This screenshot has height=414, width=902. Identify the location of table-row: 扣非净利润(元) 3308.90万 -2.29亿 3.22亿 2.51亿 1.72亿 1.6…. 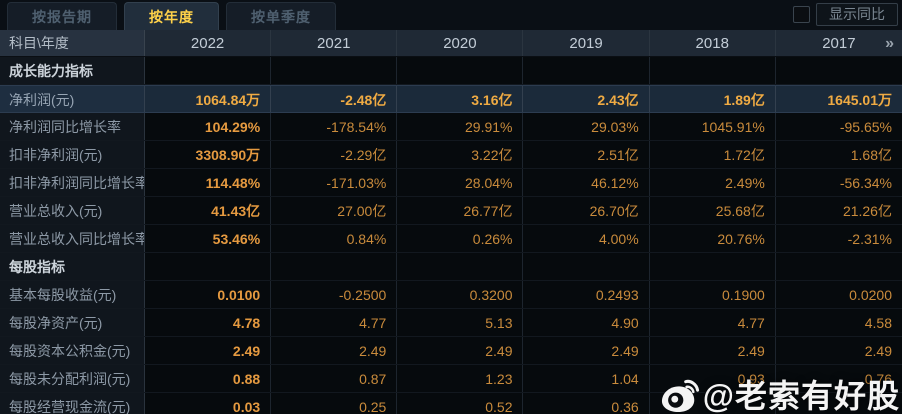
(451, 155).